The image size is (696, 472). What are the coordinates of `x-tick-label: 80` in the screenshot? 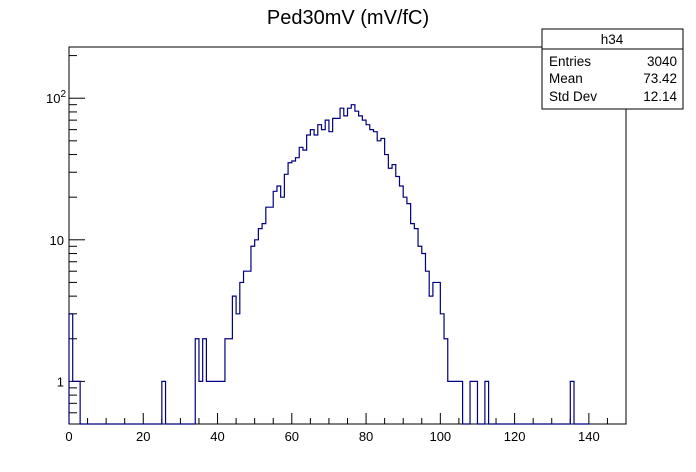 It's located at (366, 436).